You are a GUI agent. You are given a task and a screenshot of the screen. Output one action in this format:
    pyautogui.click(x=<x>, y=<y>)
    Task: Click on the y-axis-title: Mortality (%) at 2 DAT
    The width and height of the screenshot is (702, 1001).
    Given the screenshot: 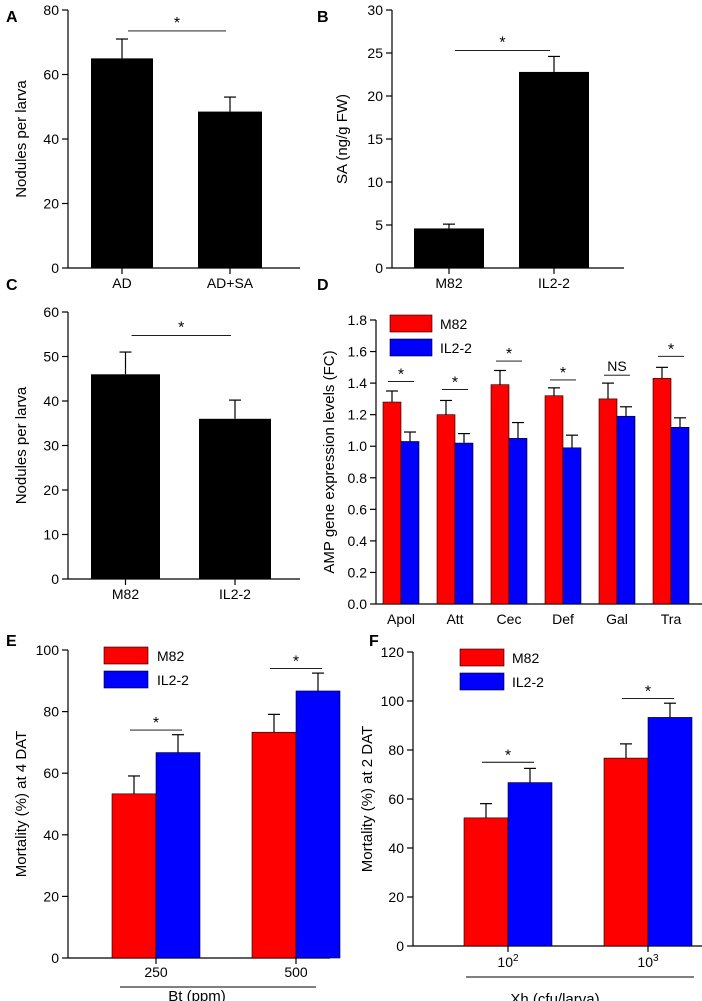 What is the action you would take?
    pyautogui.click(x=367, y=799)
    